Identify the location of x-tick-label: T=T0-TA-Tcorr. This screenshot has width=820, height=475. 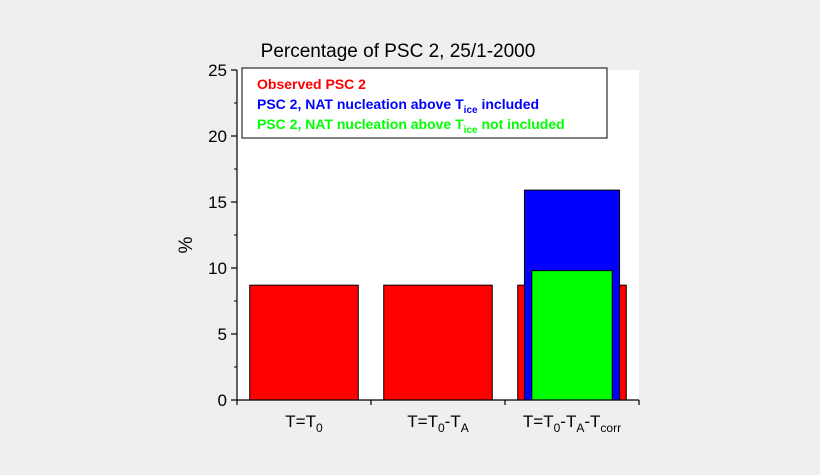
(572, 423).